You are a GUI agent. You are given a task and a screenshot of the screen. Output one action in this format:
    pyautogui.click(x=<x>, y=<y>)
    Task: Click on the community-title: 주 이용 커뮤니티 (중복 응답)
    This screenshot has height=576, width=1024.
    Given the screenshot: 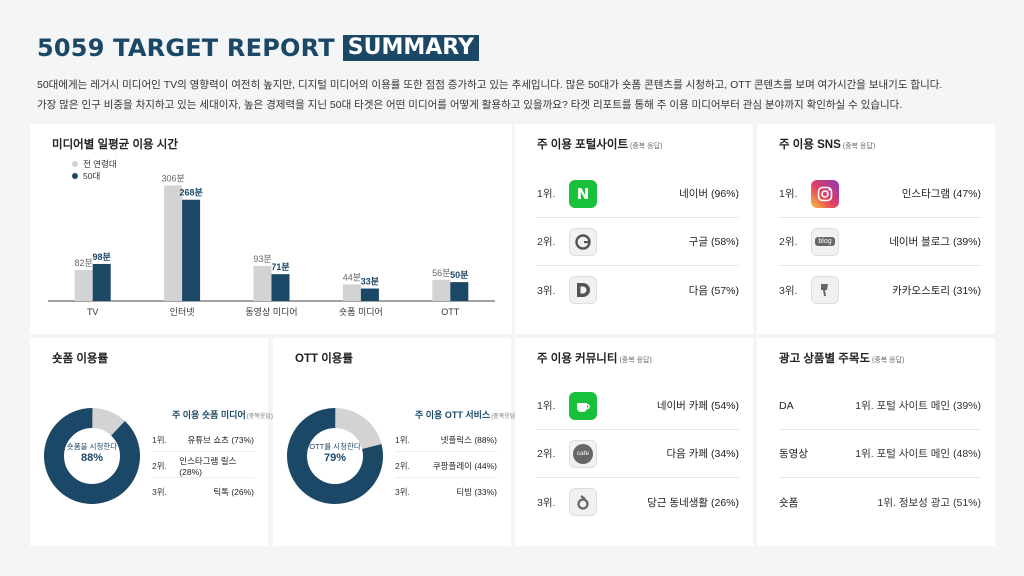 What is the action you would take?
    pyautogui.click(x=594, y=358)
    